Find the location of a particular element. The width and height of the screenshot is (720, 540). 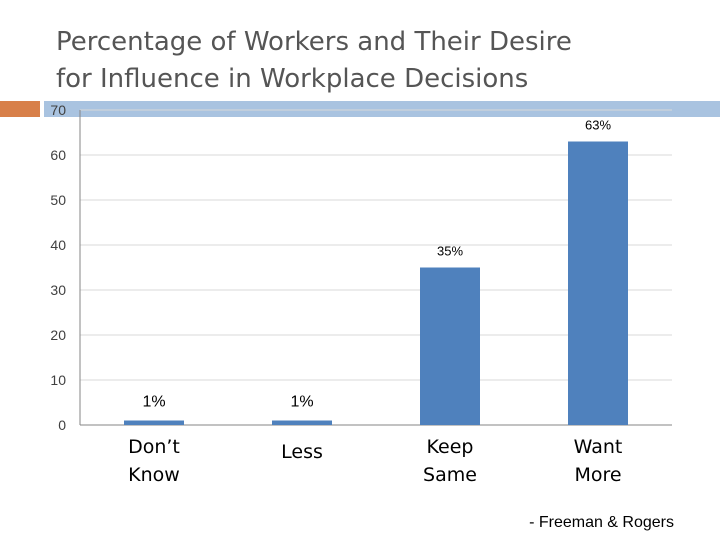

x-tick-label: Less is located at coordinates (302, 452).